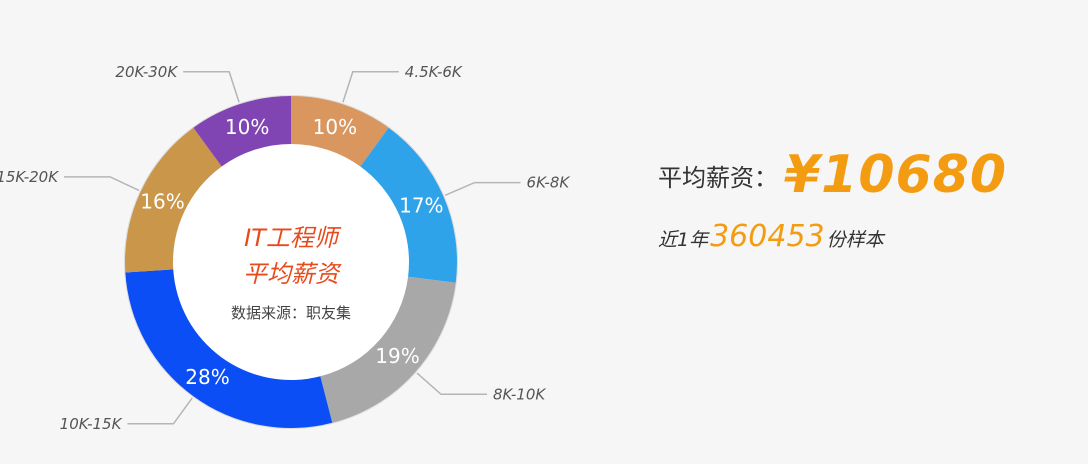 Image resolution: width=1088 pixels, height=464 pixels. I want to click on data-source: 数据来源：职友集, so click(291, 313).